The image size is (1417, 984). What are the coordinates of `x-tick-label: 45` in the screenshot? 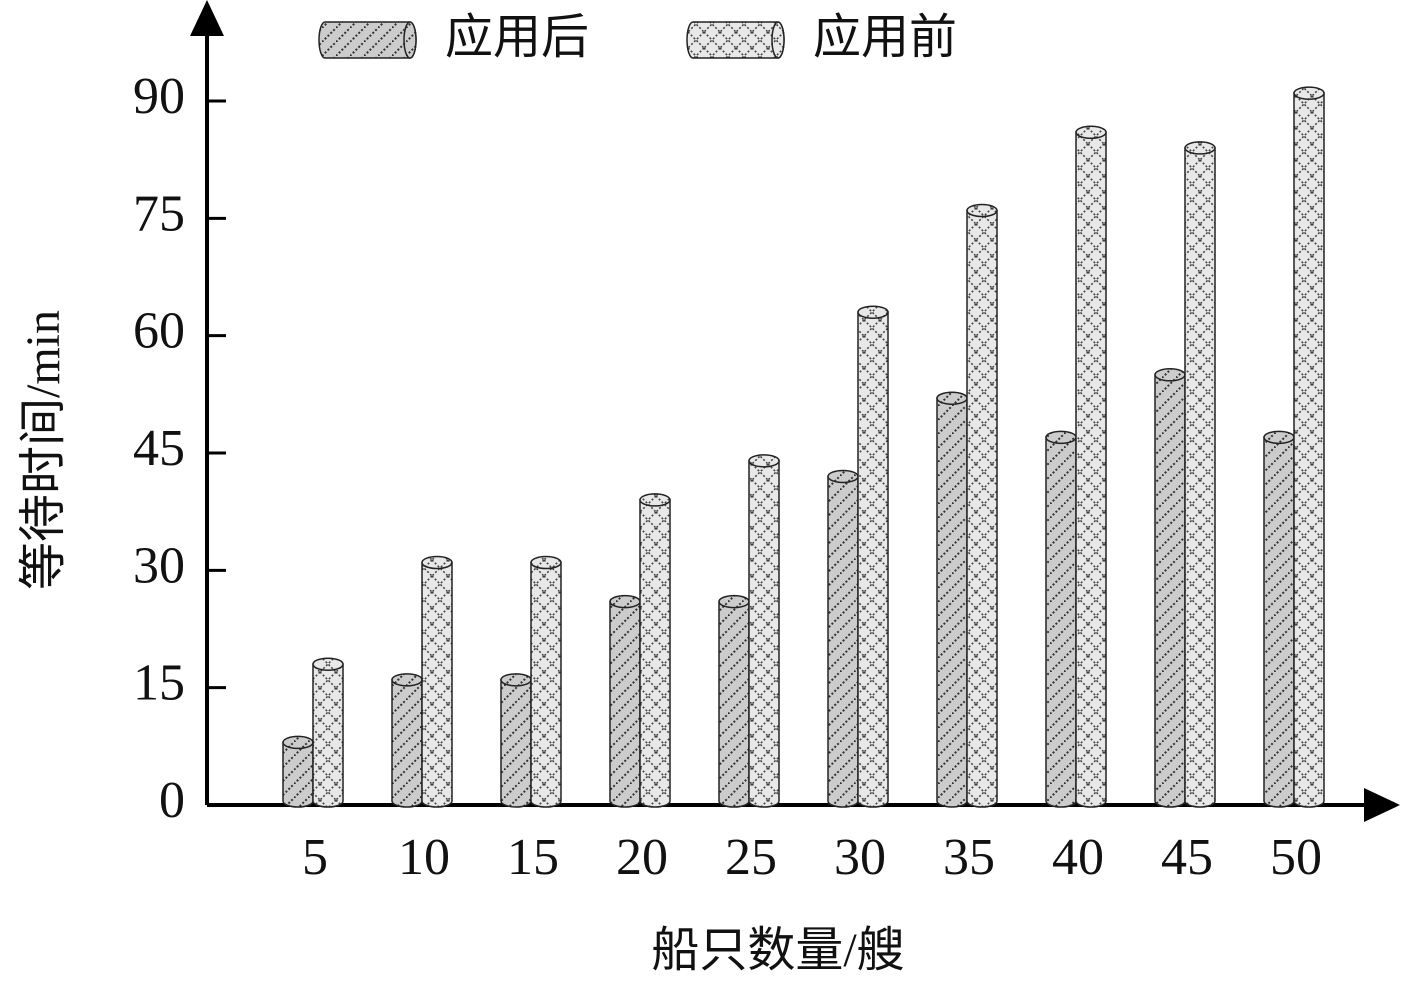 It's located at (1187, 857).